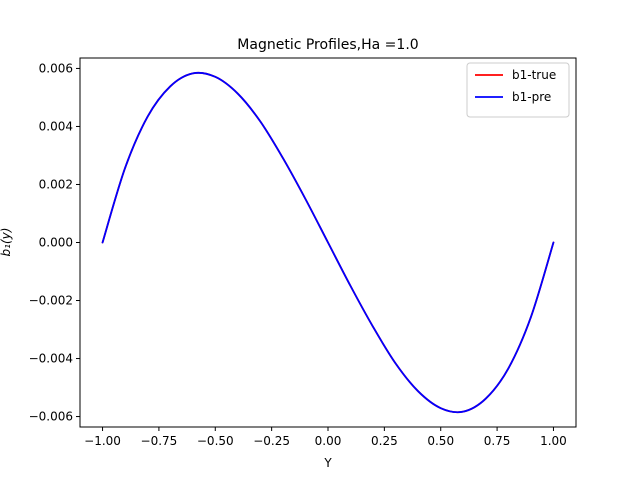 The height and width of the screenshot is (480, 640). Describe the element at coordinates (553, 441) in the screenshot. I see `x-tick-label: 1.00` at that location.